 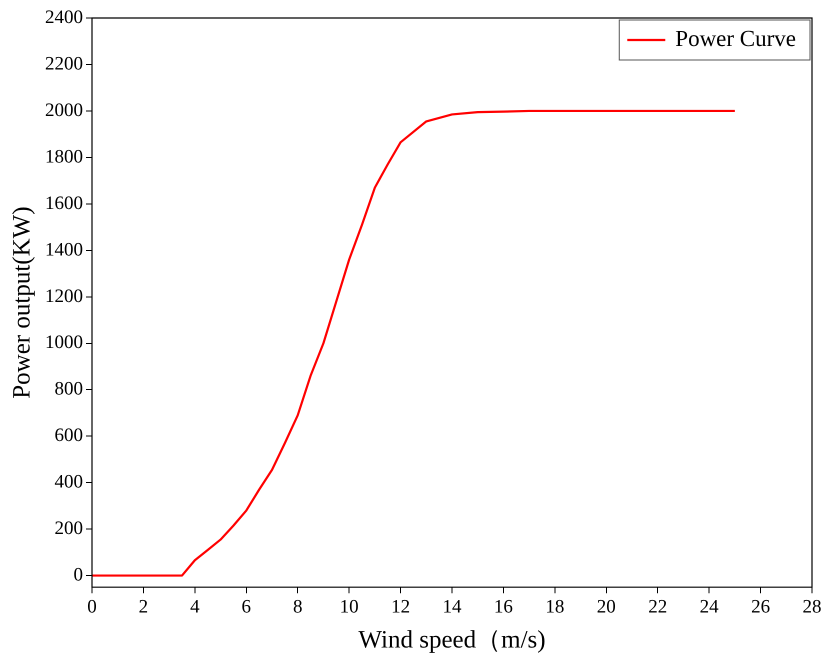 I want to click on x-tick-label: 20, so click(x=606, y=607).